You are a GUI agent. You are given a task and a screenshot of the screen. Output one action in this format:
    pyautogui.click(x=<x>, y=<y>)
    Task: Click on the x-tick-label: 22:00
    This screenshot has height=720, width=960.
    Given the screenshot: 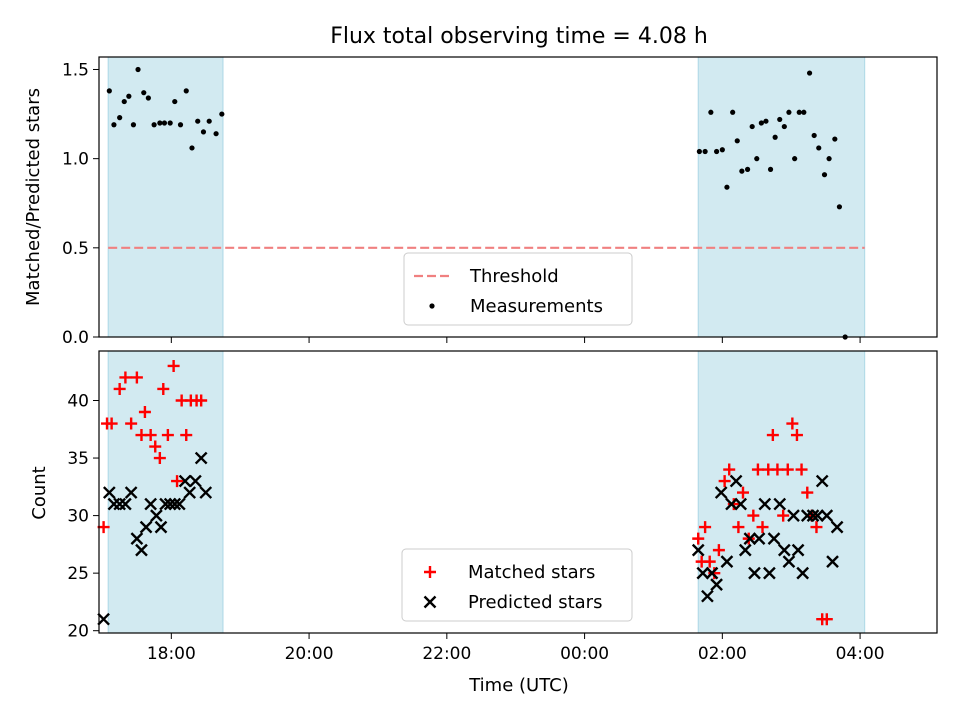 What is the action you would take?
    pyautogui.click(x=446, y=654)
    